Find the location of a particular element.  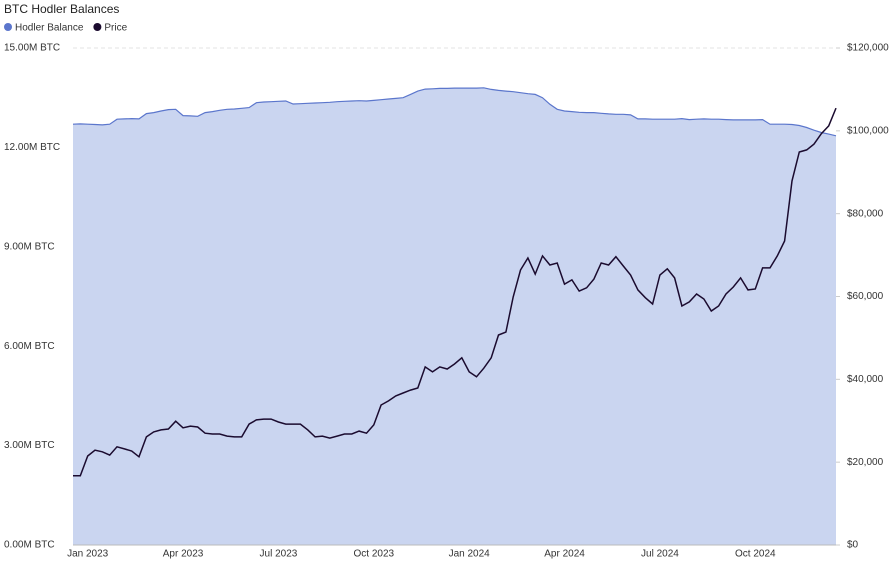

y-tick-label: 9.00M BTC is located at coordinates (29, 246).